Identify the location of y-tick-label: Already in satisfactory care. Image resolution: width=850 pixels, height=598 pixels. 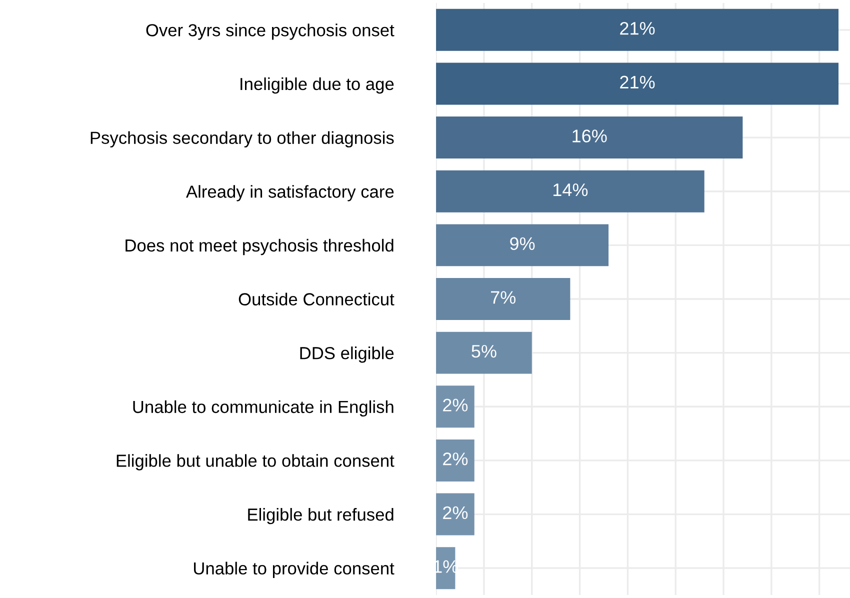
(290, 193).